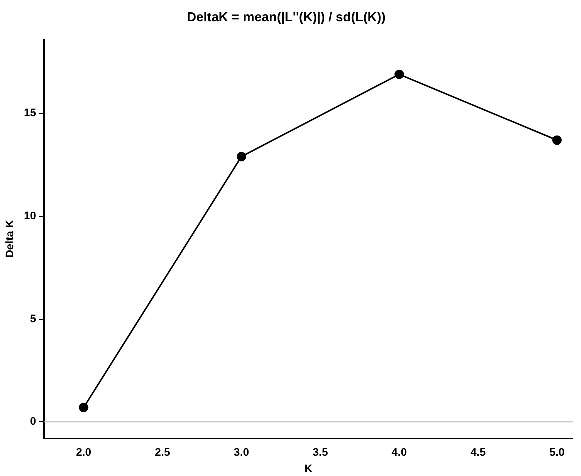 This screenshot has width=581, height=476. I want to click on chart-title: DeltaK = mean(|L''(K)|) / sd(L(K)), so click(286, 16).